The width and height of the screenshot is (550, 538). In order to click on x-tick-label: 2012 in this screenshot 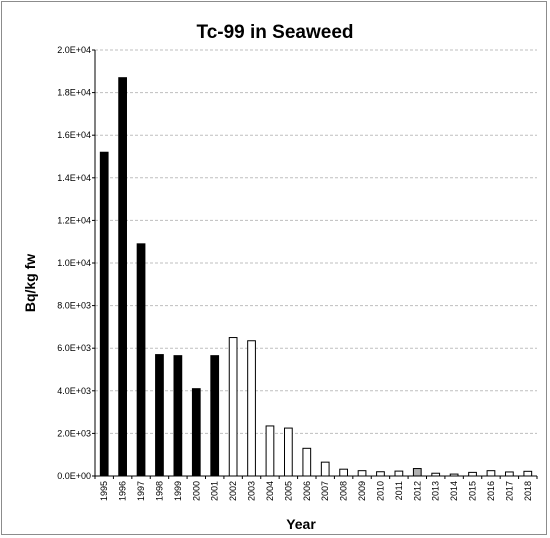, I will do `click(417, 491)`.